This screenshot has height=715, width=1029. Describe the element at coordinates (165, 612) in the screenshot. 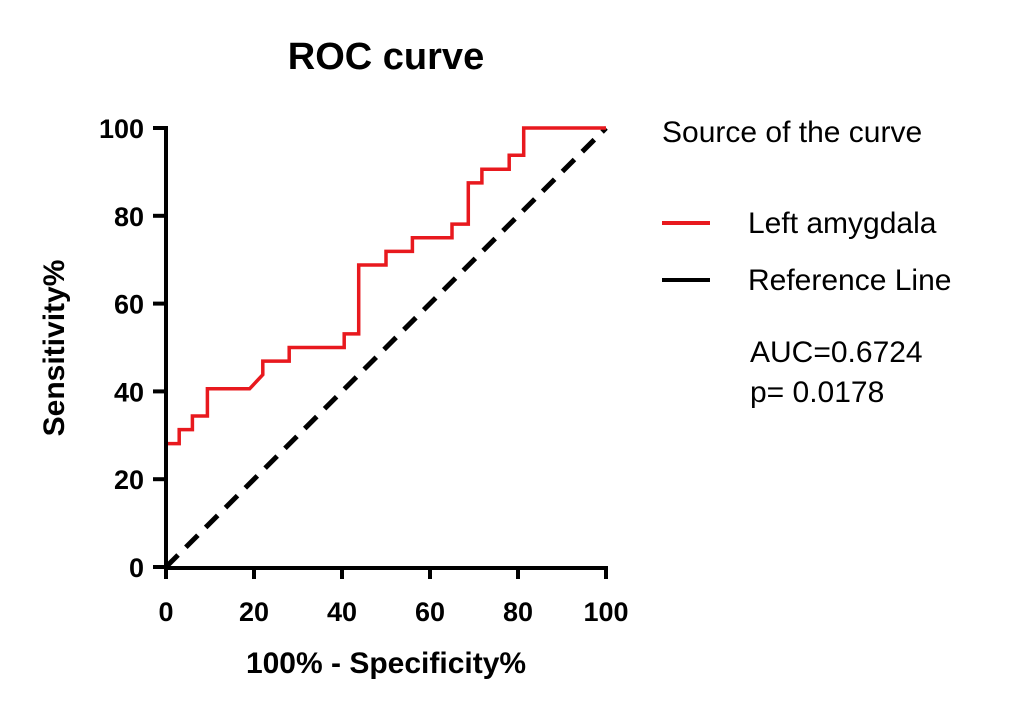

I see `x-tick-label-0: 0` at that location.